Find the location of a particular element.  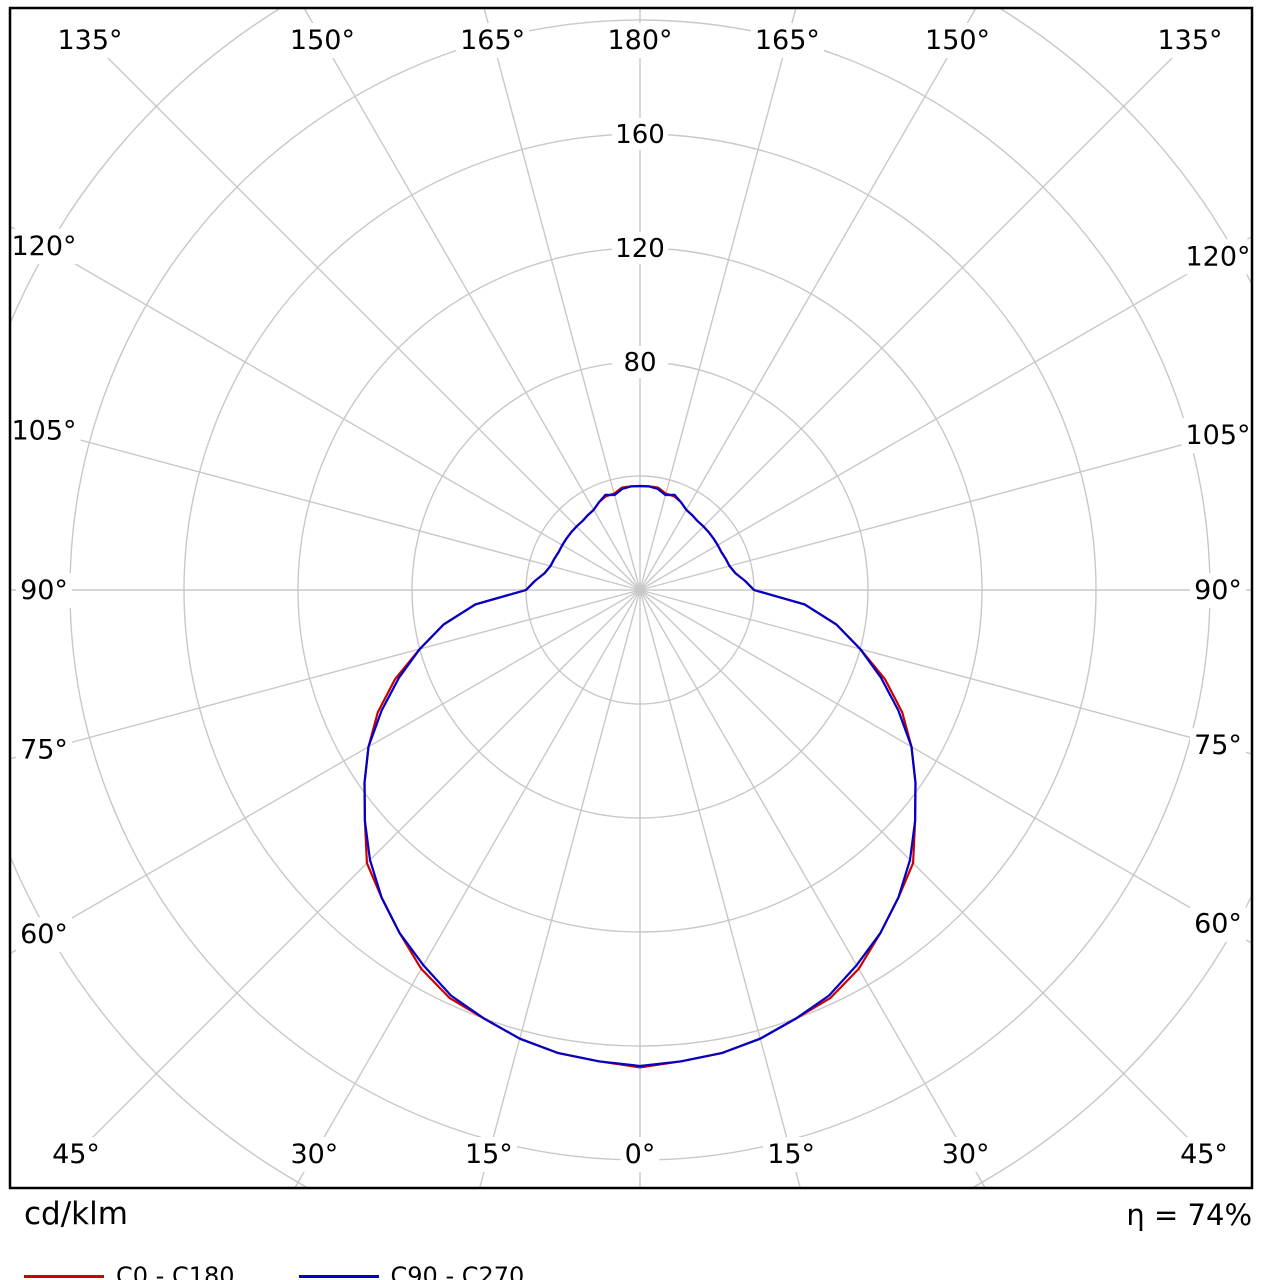

legend: C0 - C180 C90 - C270 is located at coordinates (306, 1271).